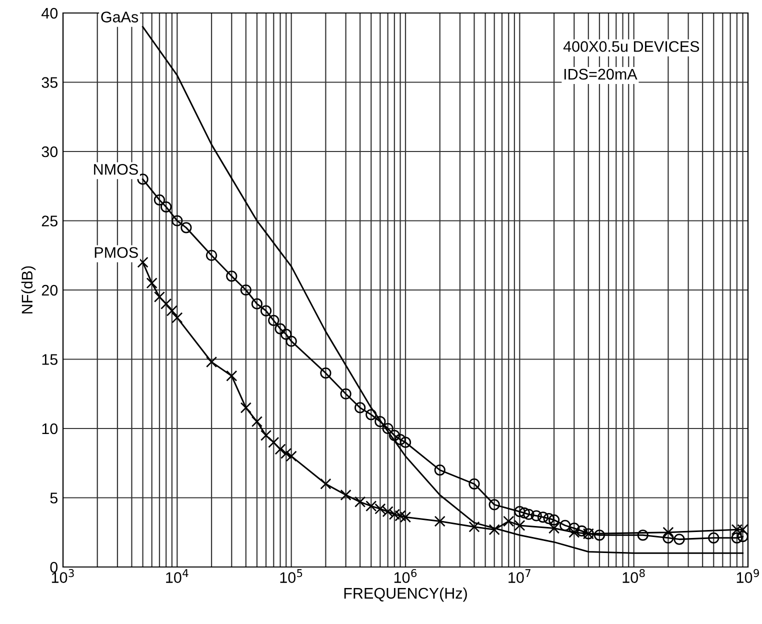 This screenshot has height=624, width=762. I want to click on annotation: IDS=20mA, so click(601, 74).